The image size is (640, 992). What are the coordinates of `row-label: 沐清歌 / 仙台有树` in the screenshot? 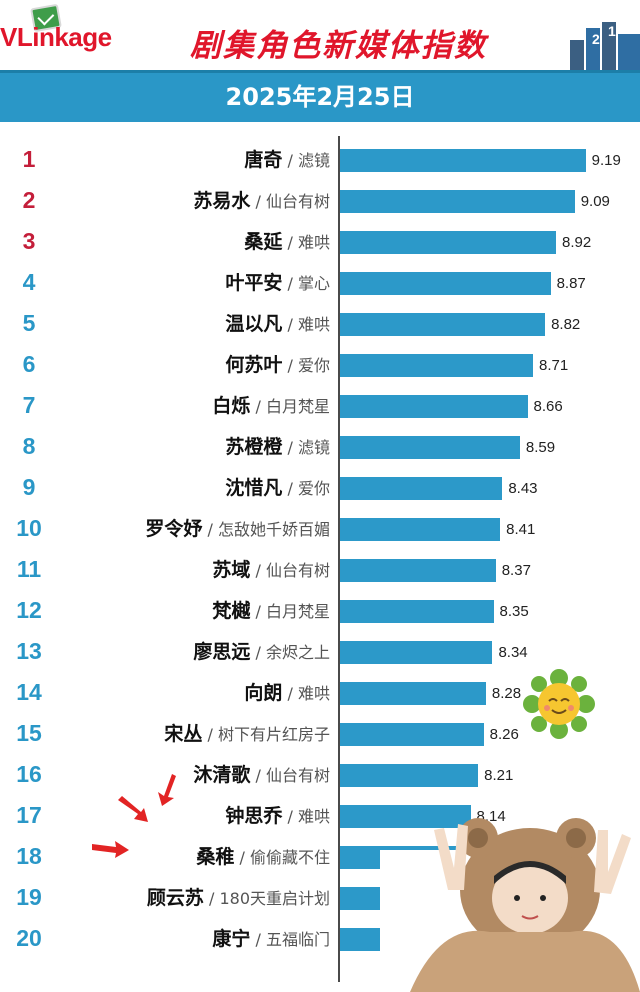 It's located at (261, 775).